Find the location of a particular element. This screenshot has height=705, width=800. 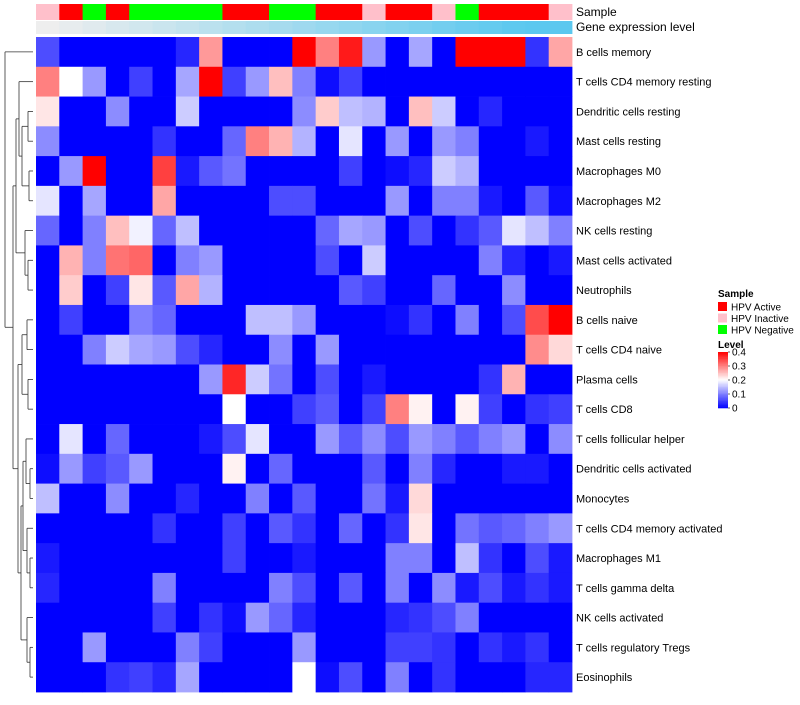

level-legend-tick-label: 0.3 is located at coordinates (739, 367).